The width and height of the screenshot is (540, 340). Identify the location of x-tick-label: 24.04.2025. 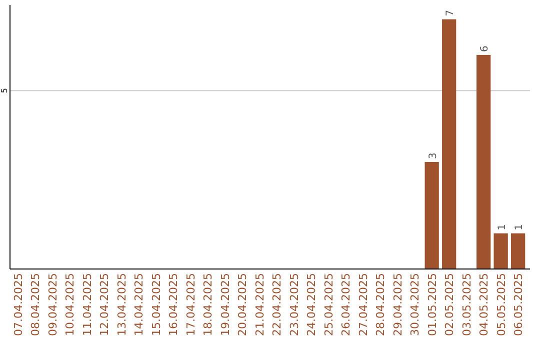
(311, 304).